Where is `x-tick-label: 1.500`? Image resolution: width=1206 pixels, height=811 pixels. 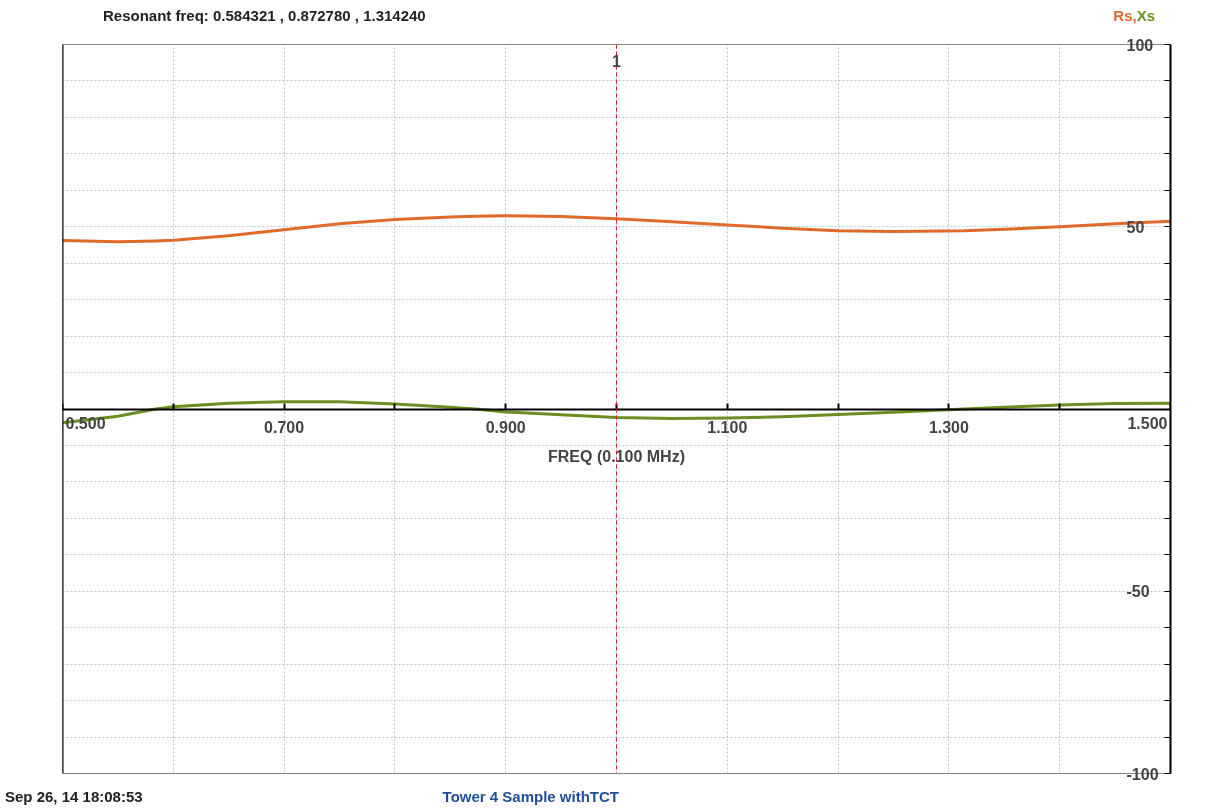 x-tick-label: 1.500 is located at coordinates (1147, 423).